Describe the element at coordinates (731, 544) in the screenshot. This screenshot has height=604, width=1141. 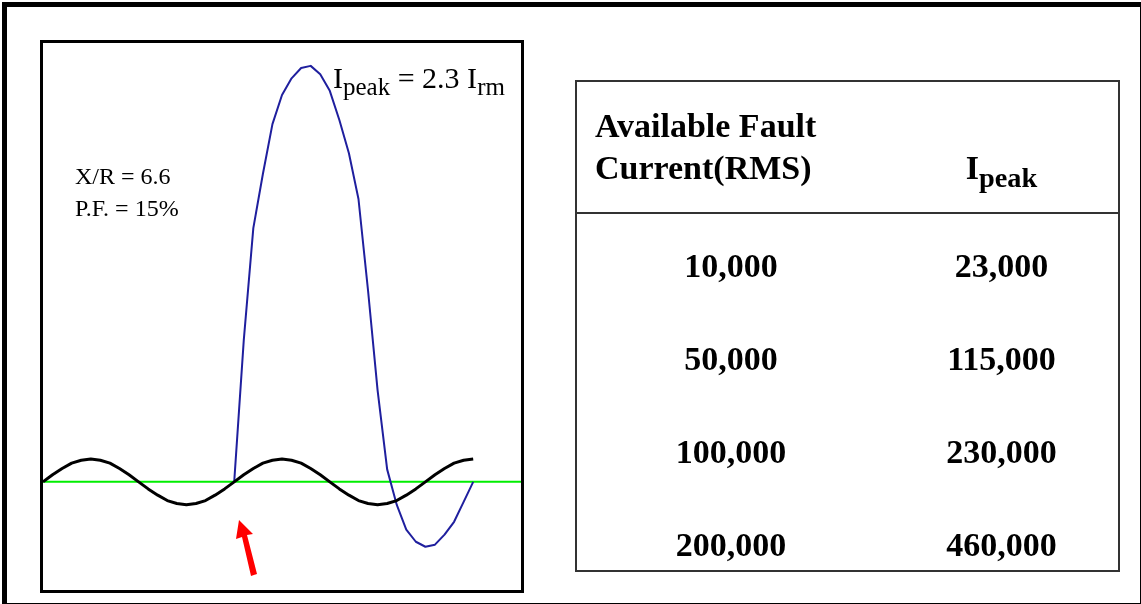
I see `text: 200,000` at that location.